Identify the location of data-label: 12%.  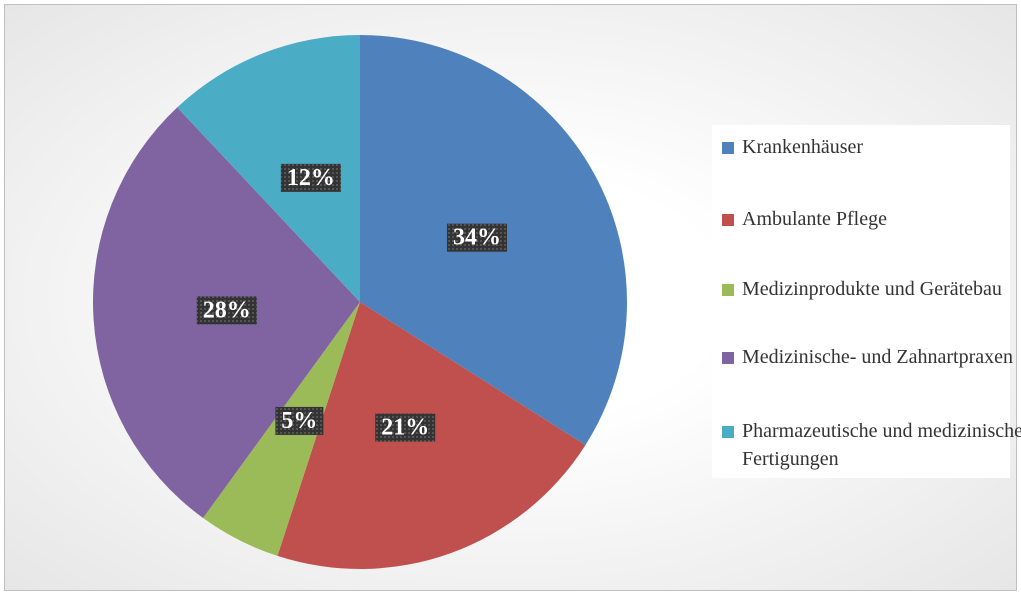
(311, 178).